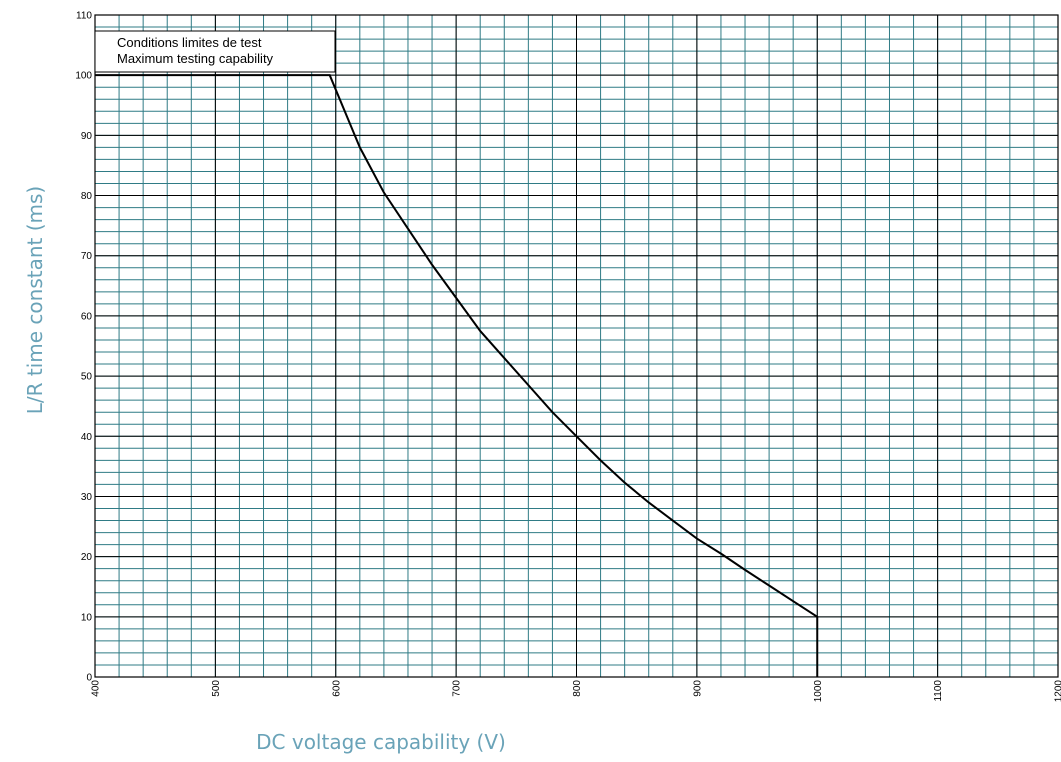 This screenshot has height=762, width=1061. I want to click on x-tick-label: 800, so click(577, 688).